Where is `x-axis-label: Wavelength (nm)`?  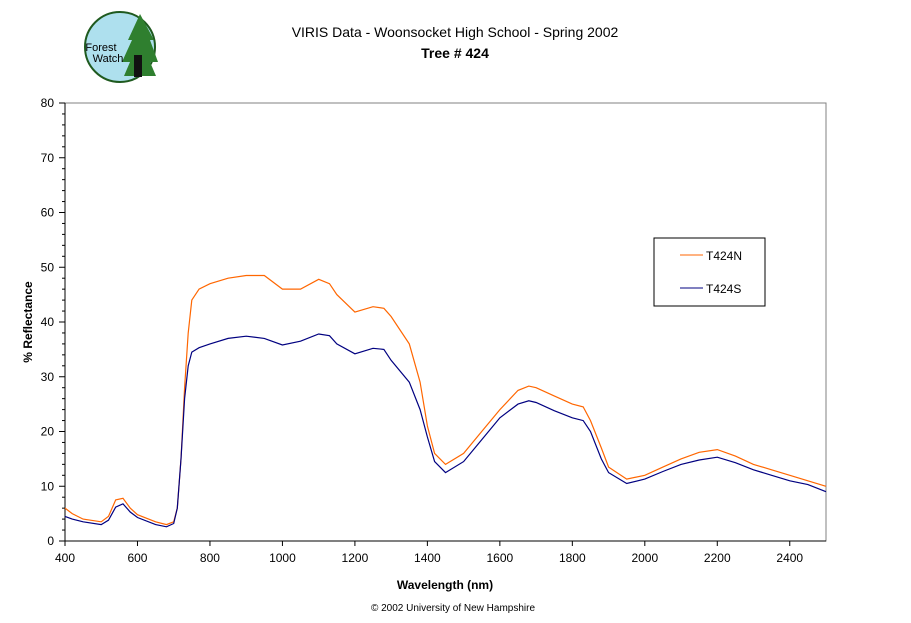
x-axis-label: Wavelength (nm) is located at coordinates (445, 585).